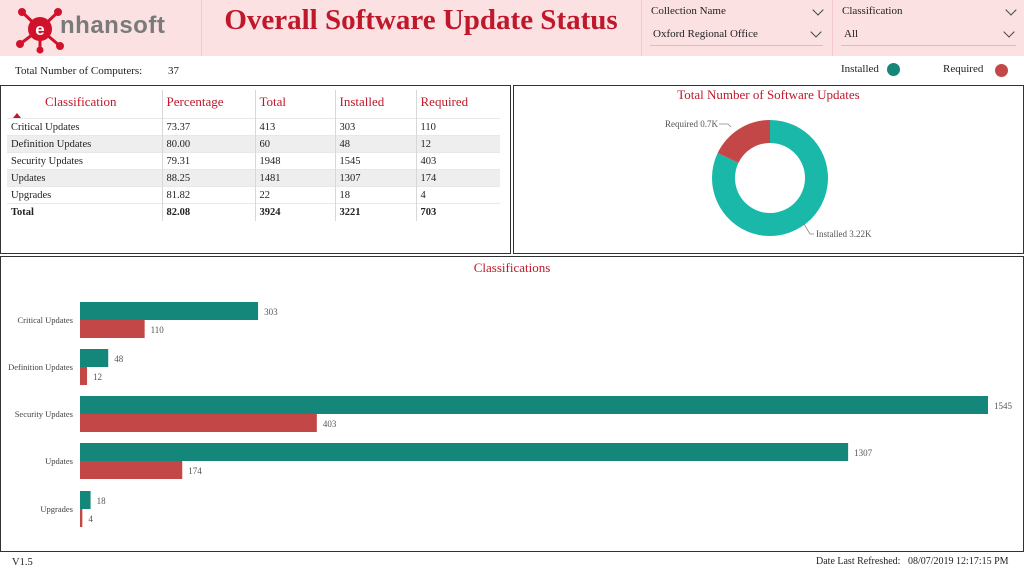  I want to click on cell-percentage: 80.00, so click(209, 144).